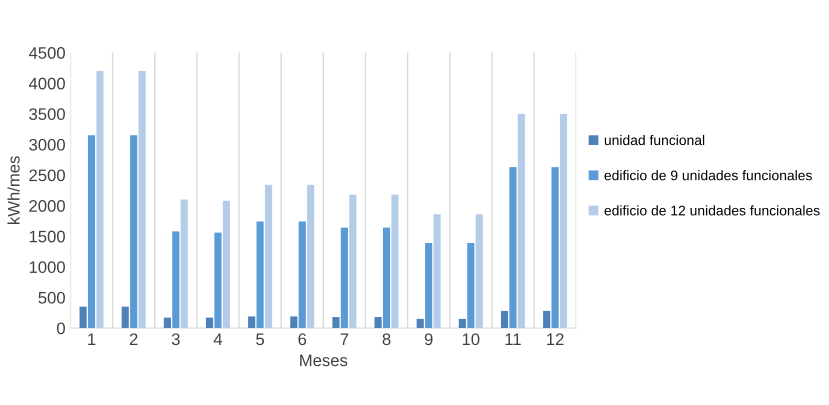 The image size is (829, 405). Describe the element at coordinates (47, 114) in the screenshot. I see `y-tick-label: 3500` at that location.